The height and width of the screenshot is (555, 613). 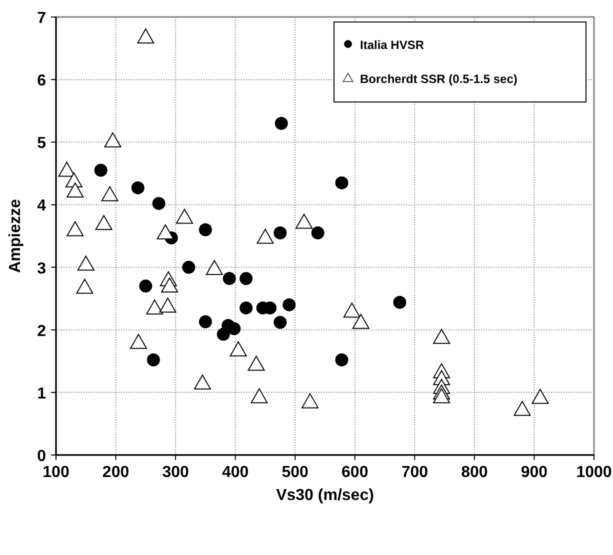 I want to click on x-tick-label: 500, so click(x=295, y=472).